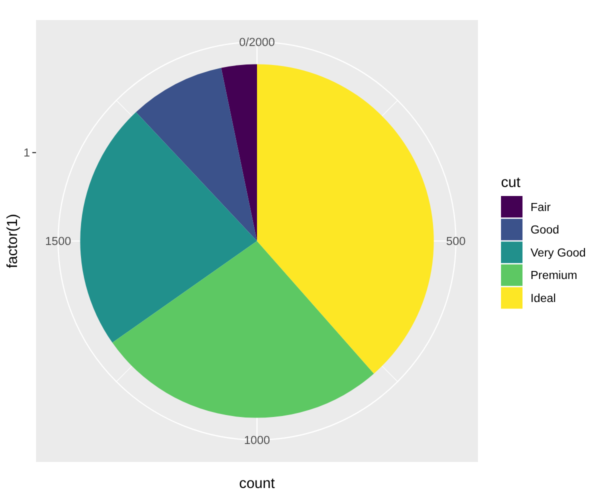 This screenshot has width=598, height=501. Describe the element at coordinates (554, 275) in the screenshot. I see `legend-label: Premium` at that location.